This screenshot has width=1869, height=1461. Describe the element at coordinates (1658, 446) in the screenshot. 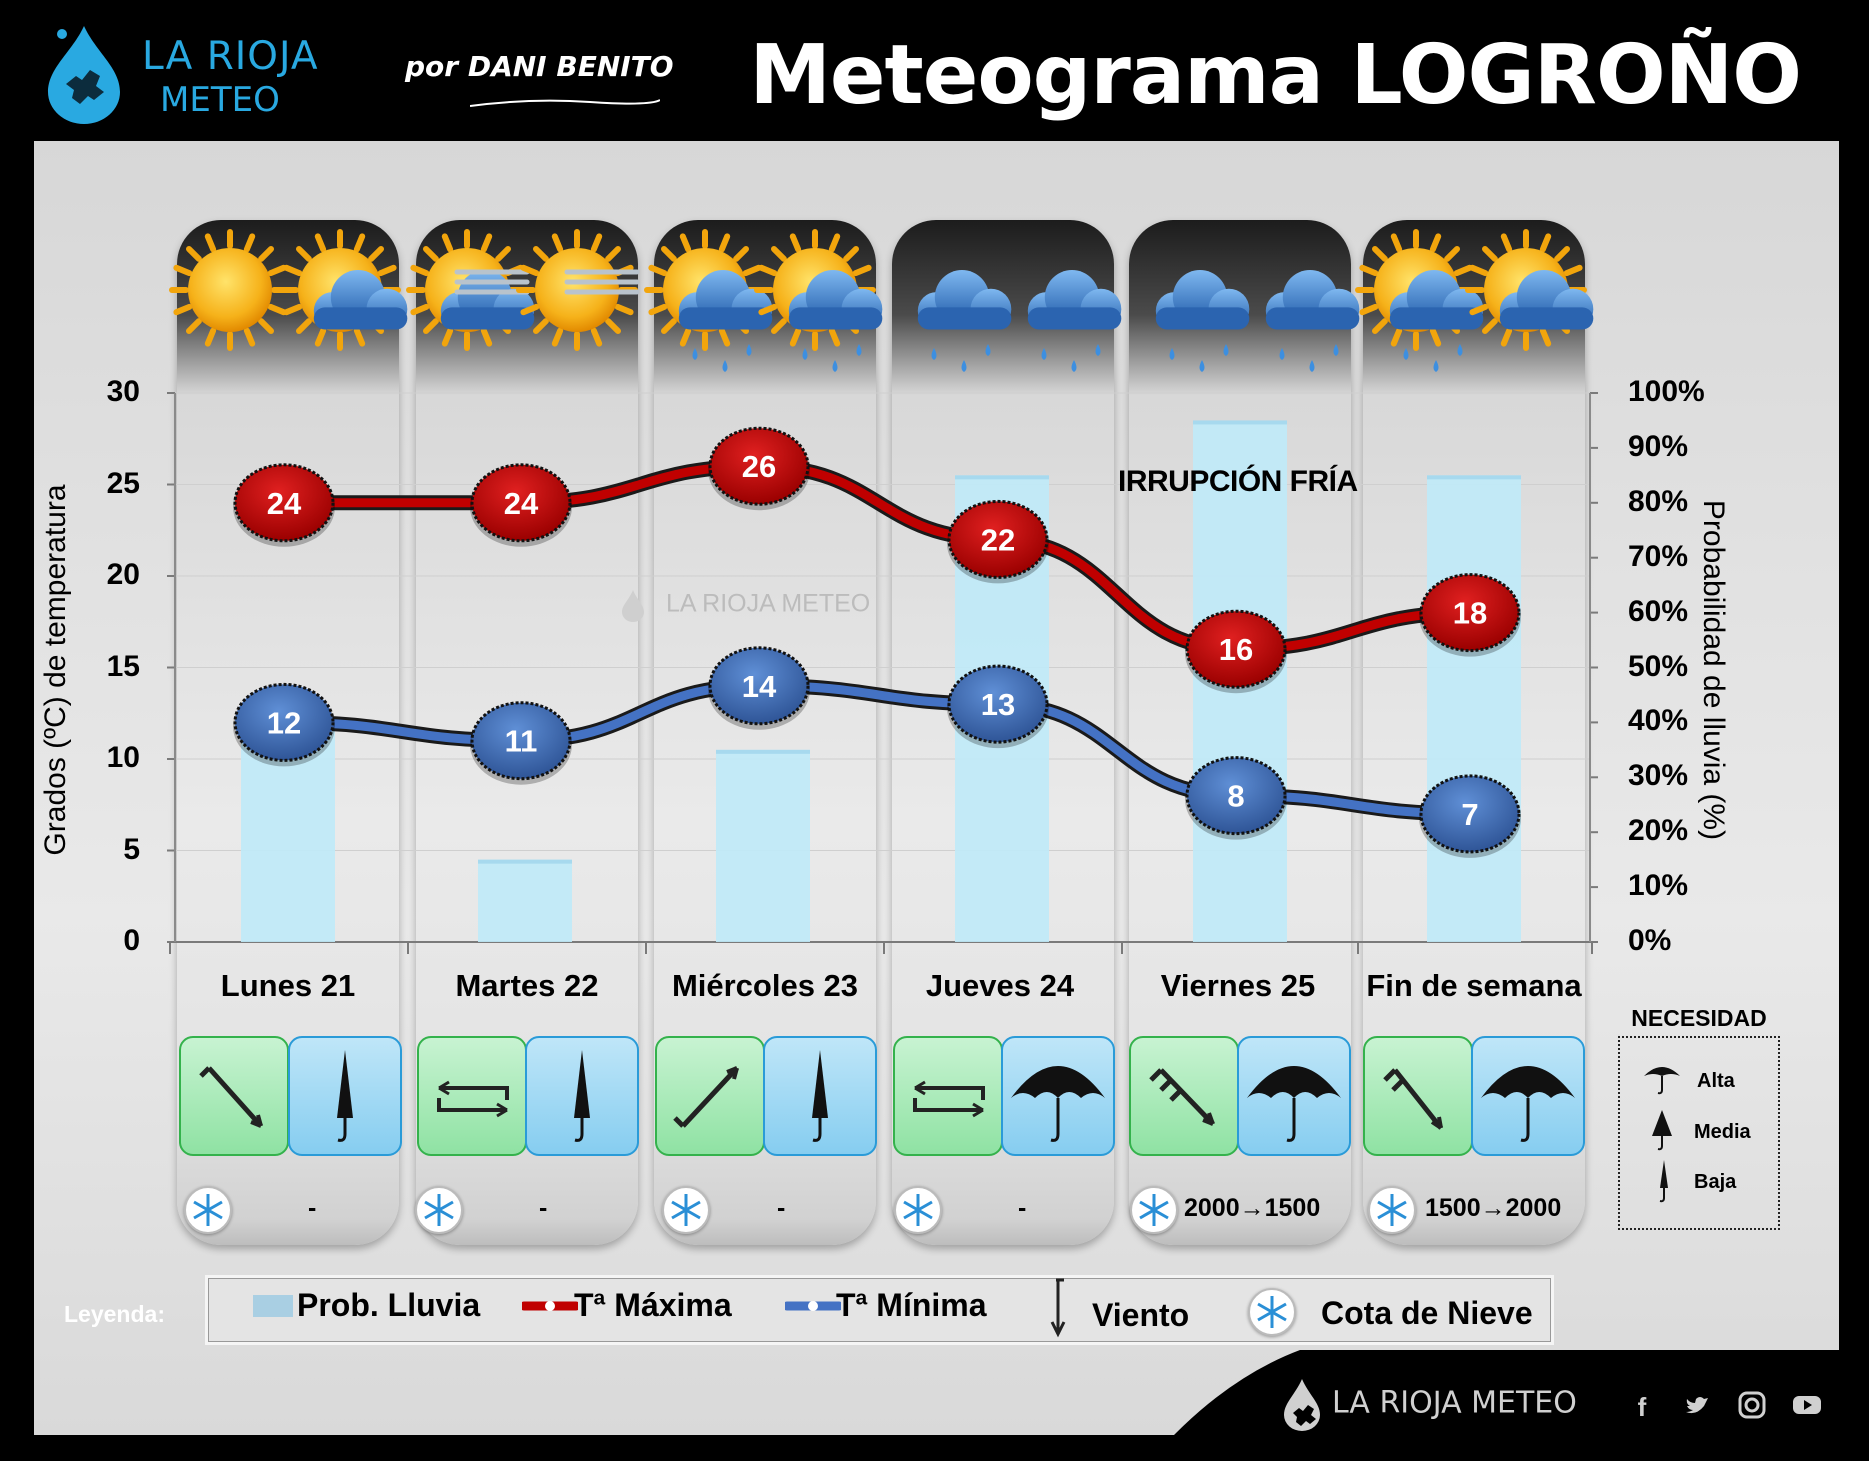

I see `y2-tick-label: 90%` at that location.